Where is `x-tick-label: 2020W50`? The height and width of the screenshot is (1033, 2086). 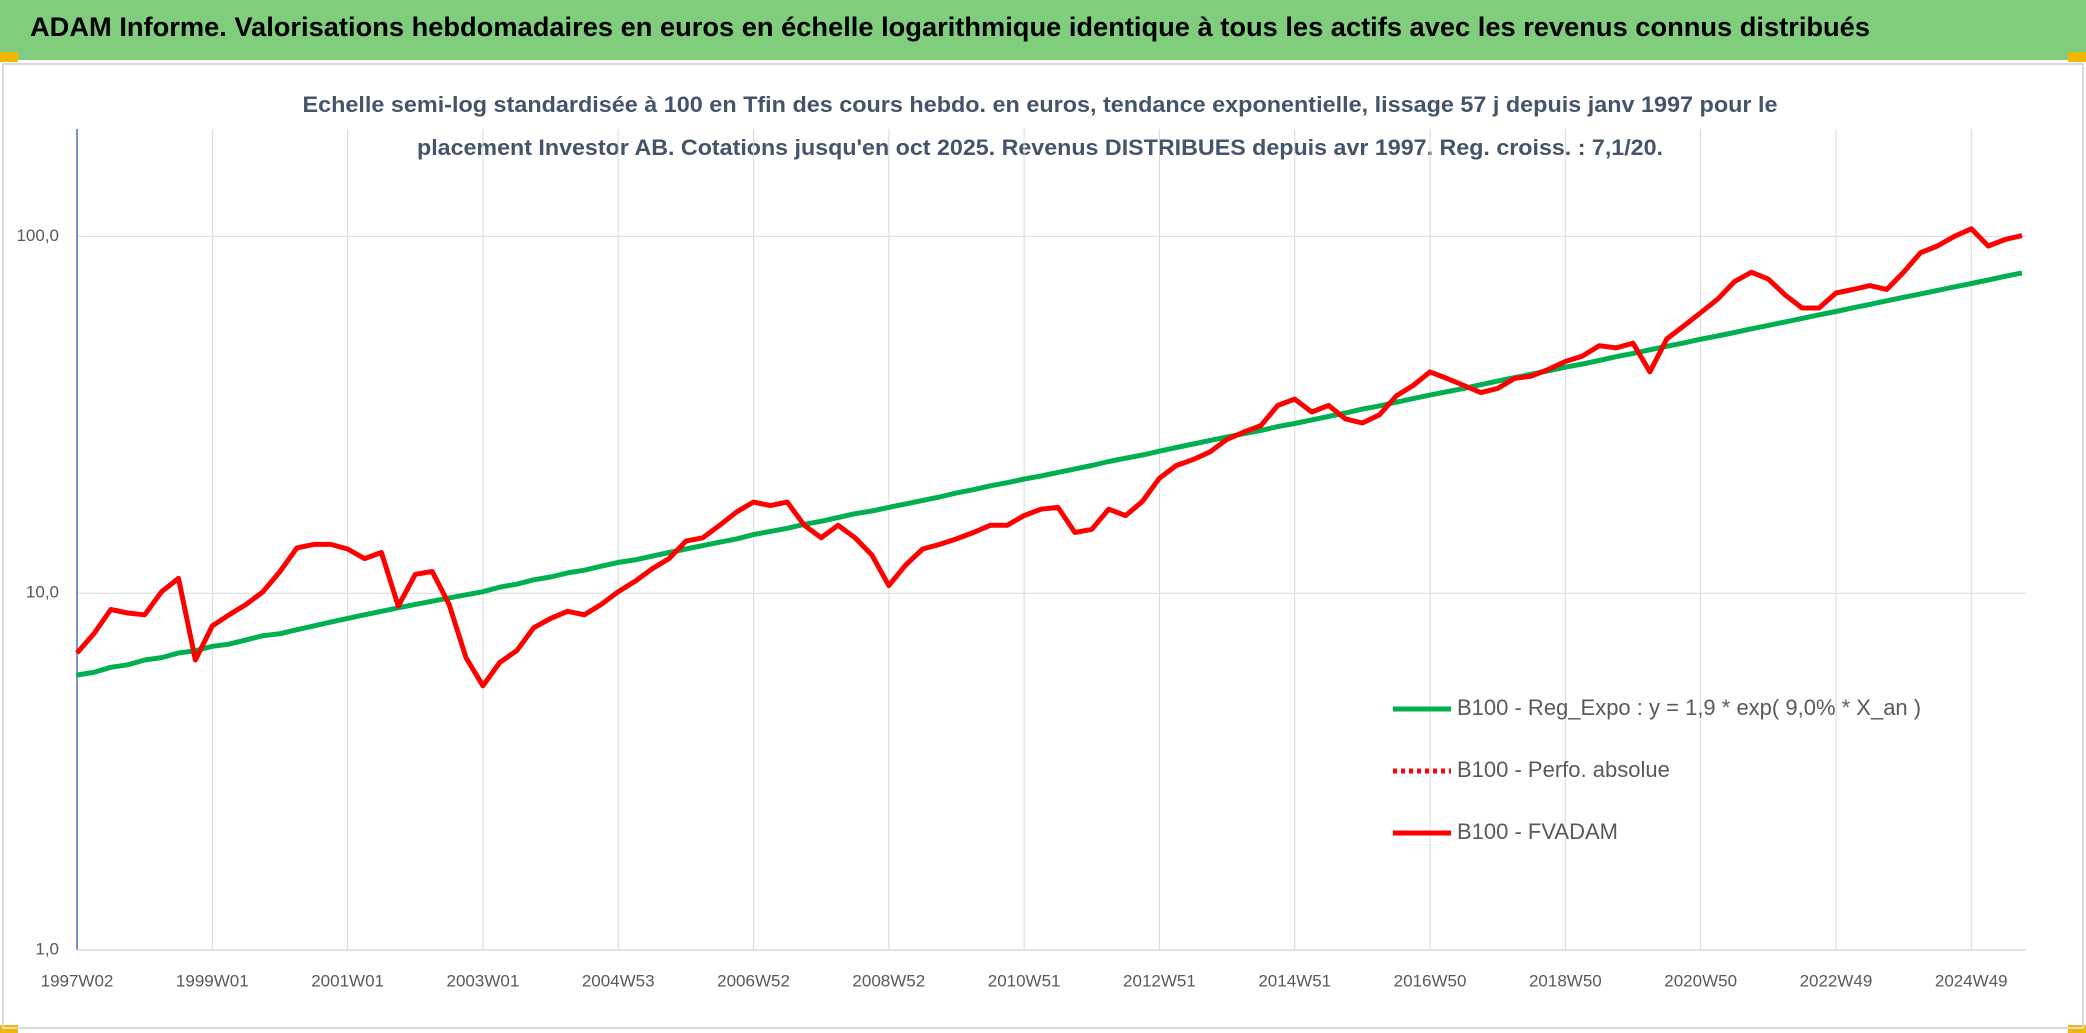
x-tick-label: 2020W50 is located at coordinates (1700, 980).